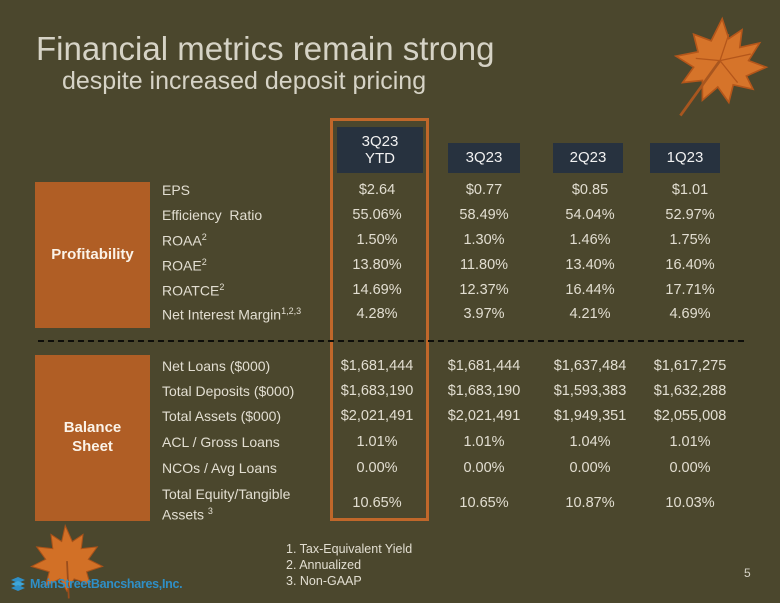 The height and width of the screenshot is (603, 780). I want to click on metric-value: 1.46%, so click(590, 240).